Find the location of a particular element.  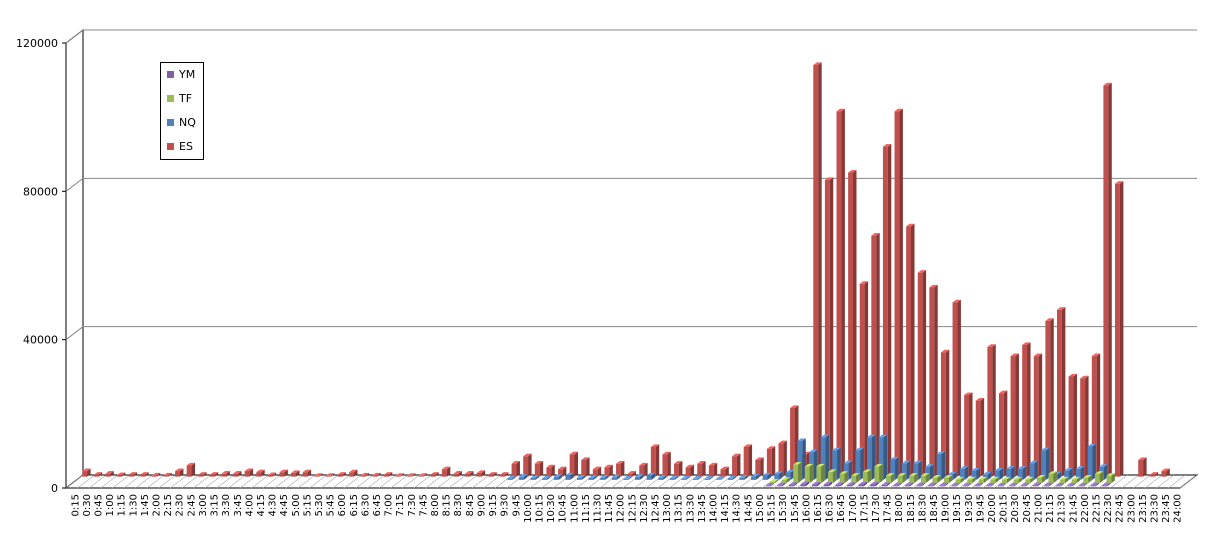

x-tick-label: 1:15 is located at coordinates (122, 505).